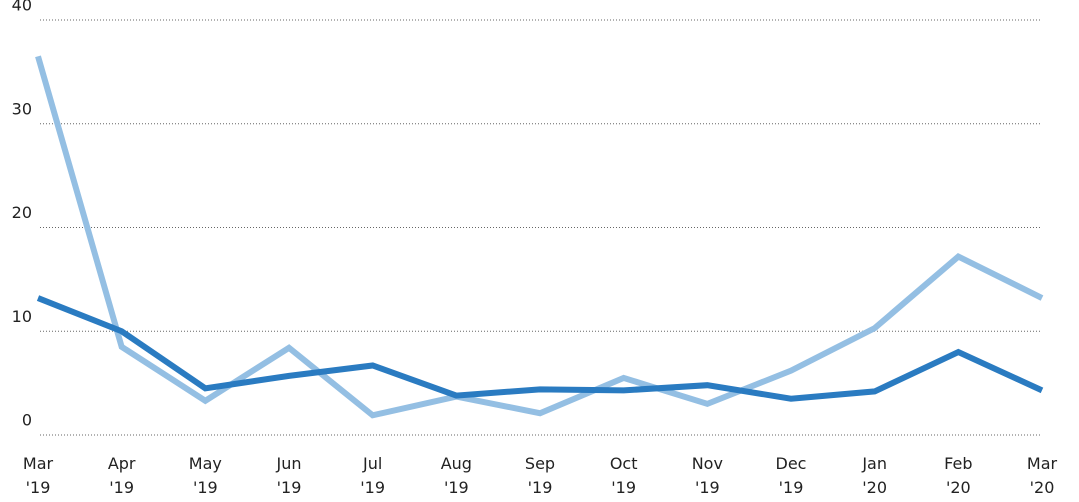 This screenshot has width=1079, height=502. Describe the element at coordinates (623, 475) in the screenshot. I see `x-tick-label: Oct '19` at that location.